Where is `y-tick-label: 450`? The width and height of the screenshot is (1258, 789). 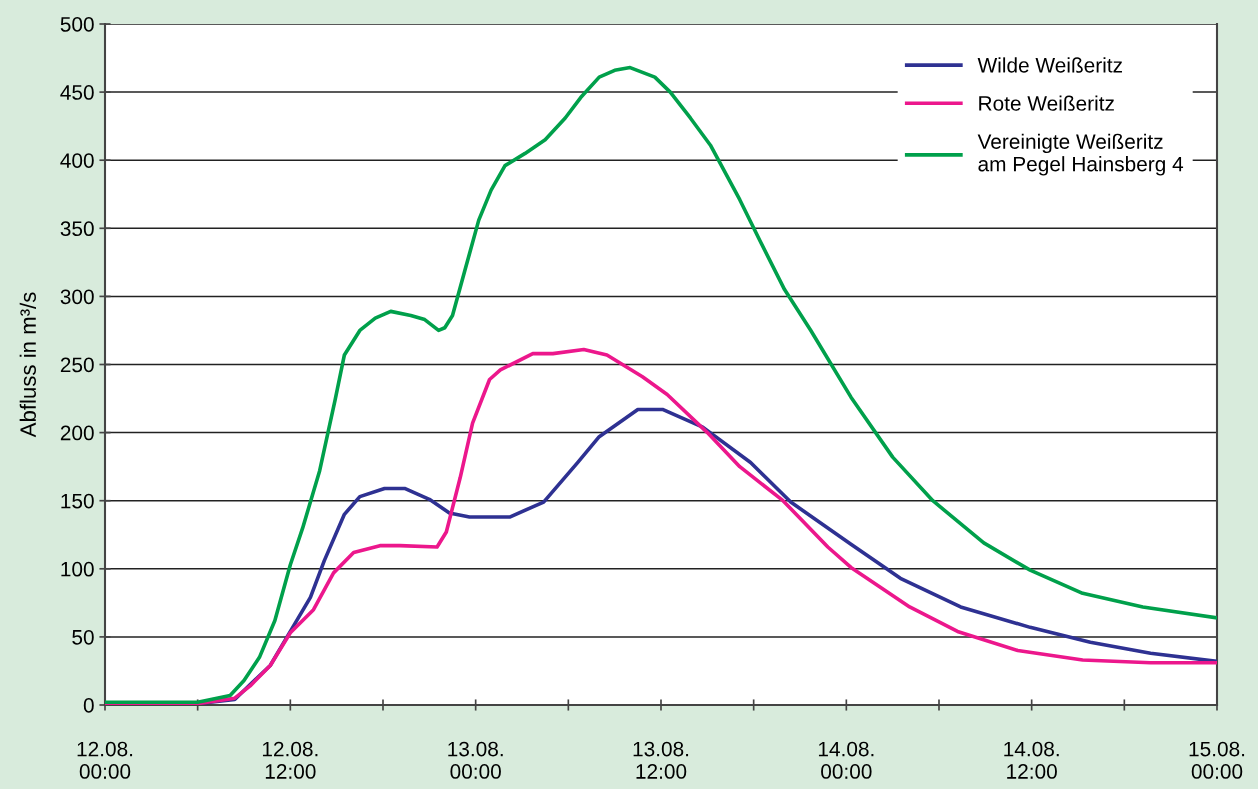 y-tick-label: 450 is located at coordinates (77, 92).